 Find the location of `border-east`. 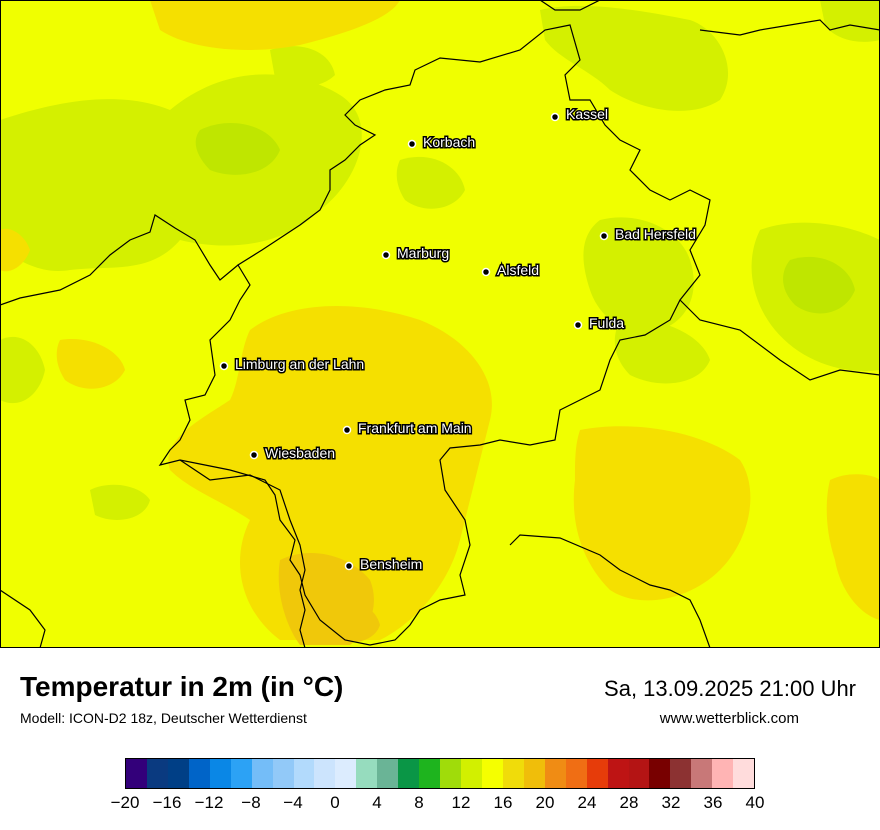

border-east is located at coordinates (779, 340).